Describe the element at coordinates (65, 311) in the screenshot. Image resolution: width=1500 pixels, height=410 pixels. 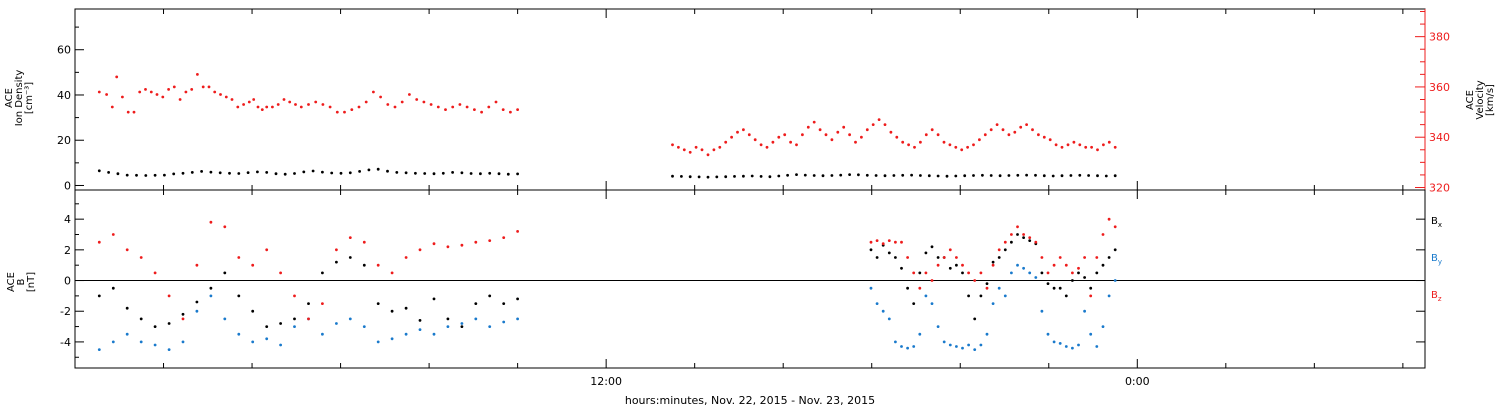
I see `y-tick-label: -2` at that location.